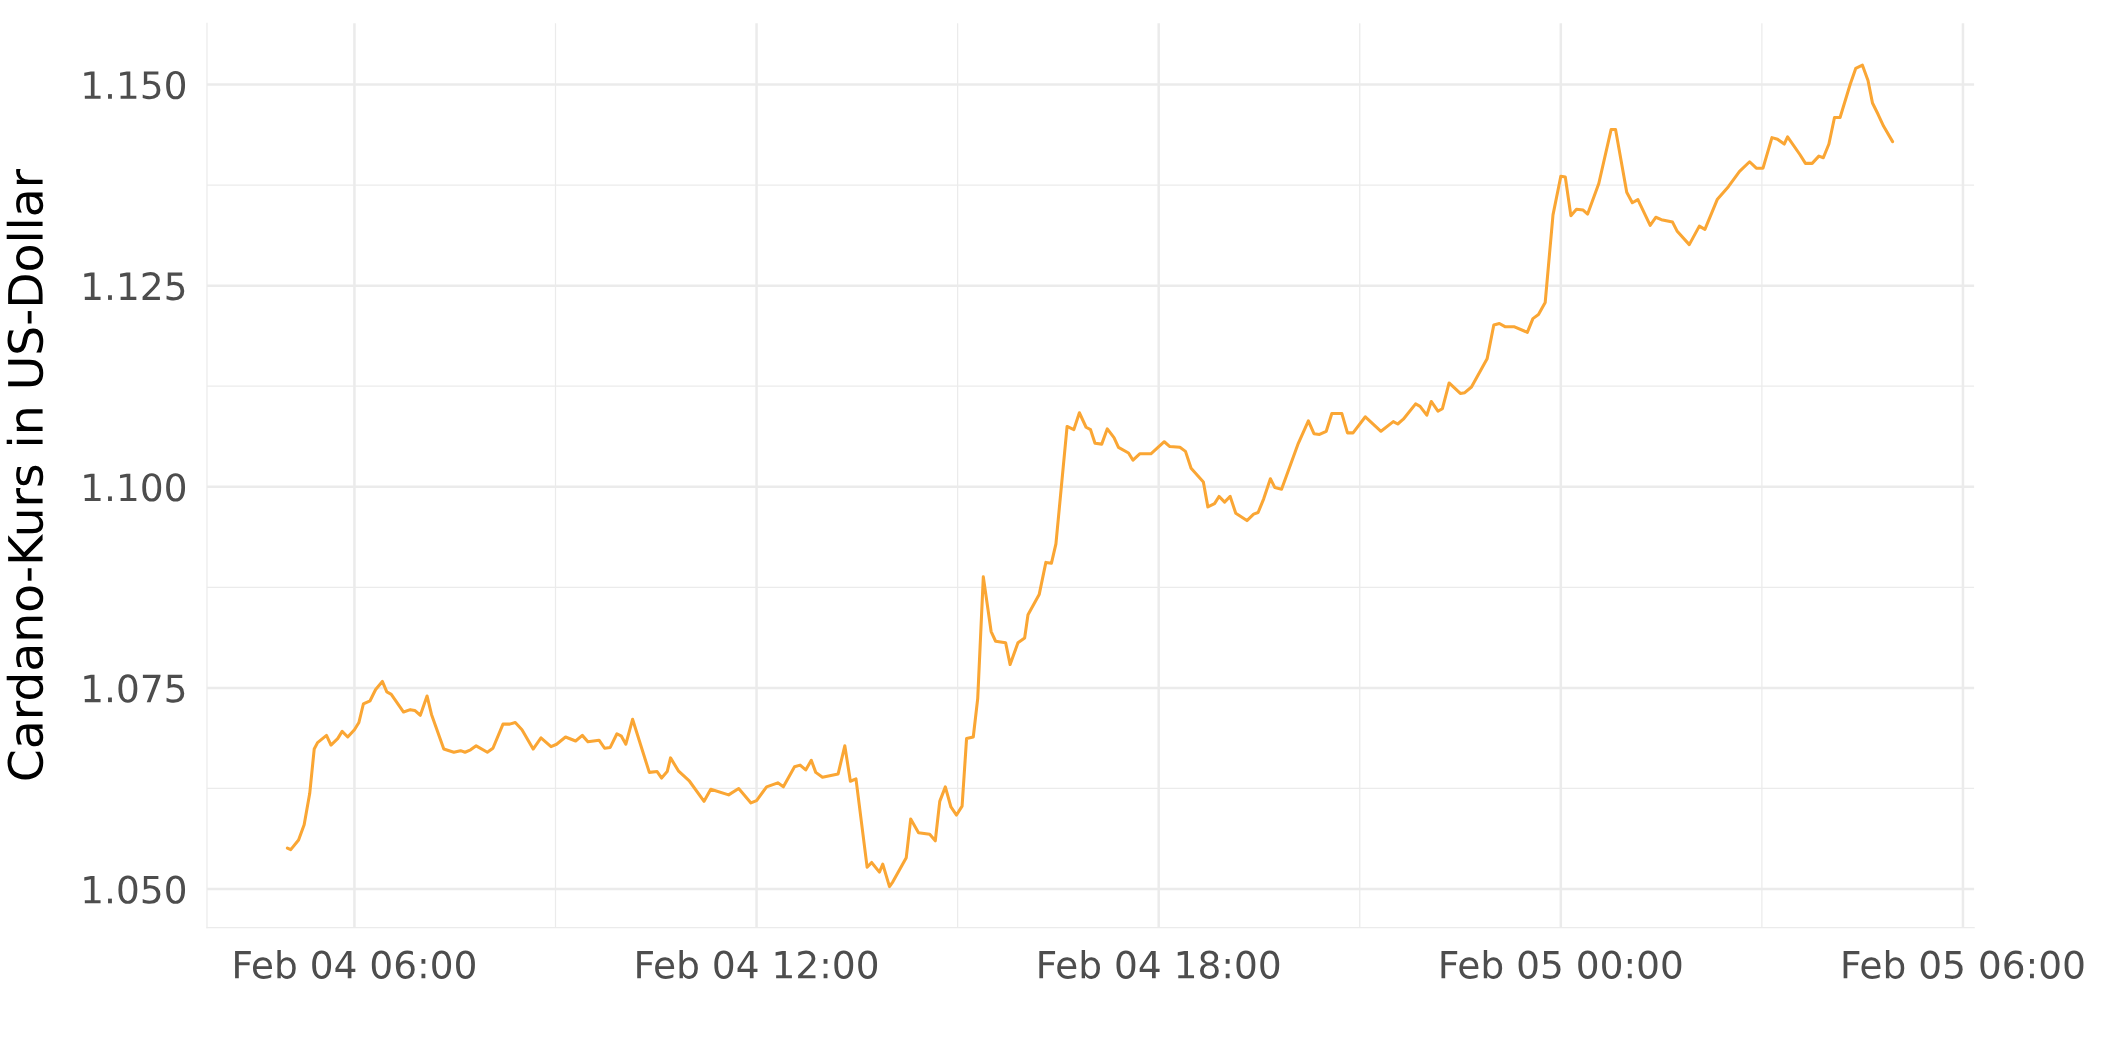 Image resolution: width=2125 pixels, height=1062 pixels. I want to click on y-tick-label: 1.050, so click(135, 889).